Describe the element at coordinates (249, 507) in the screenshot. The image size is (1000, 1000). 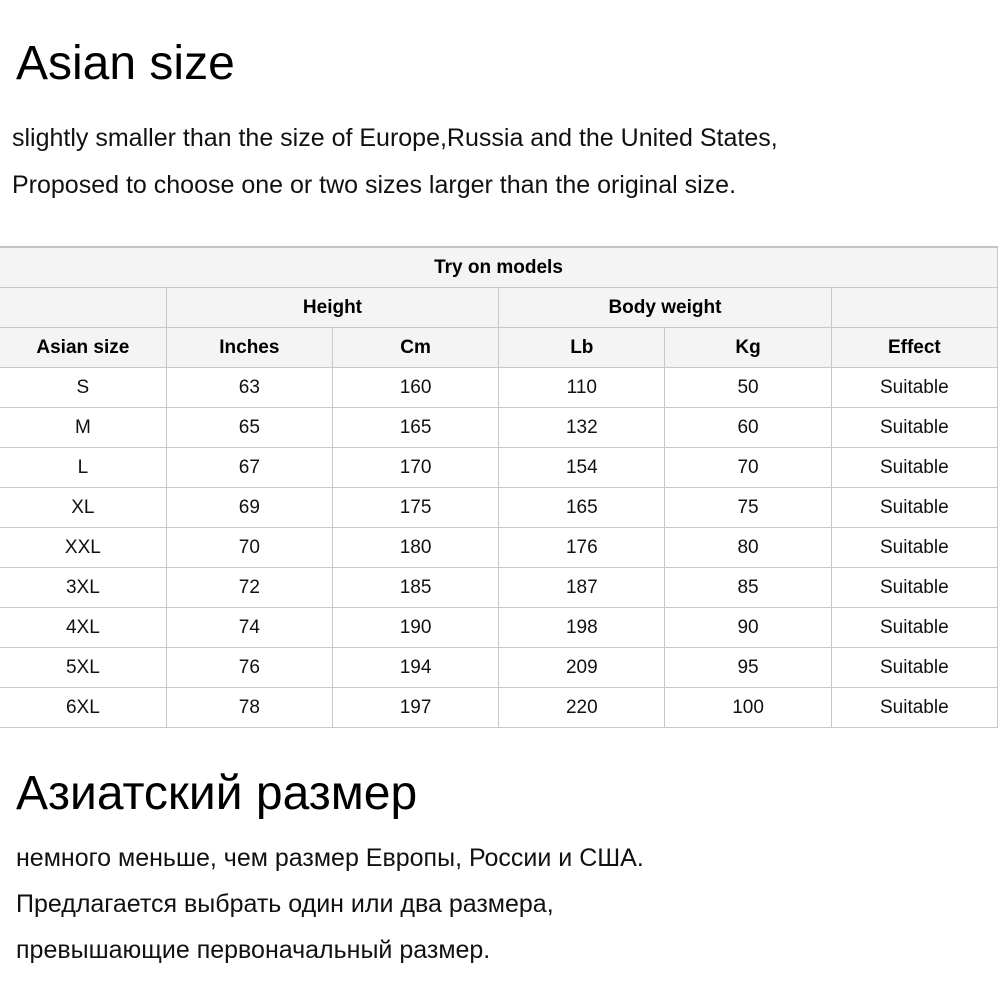
I see `table-cell: 69` at that location.